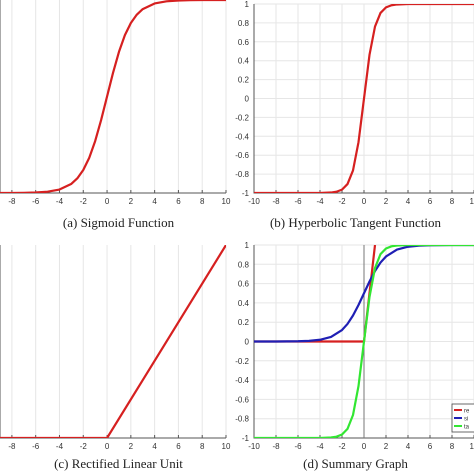 This screenshot has height=474, width=474. What do you see at coordinates (118, 463) in the screenshot?
I see `caption-relu: (c) Rectified Linear Unit` at bounding box center [118, 463].